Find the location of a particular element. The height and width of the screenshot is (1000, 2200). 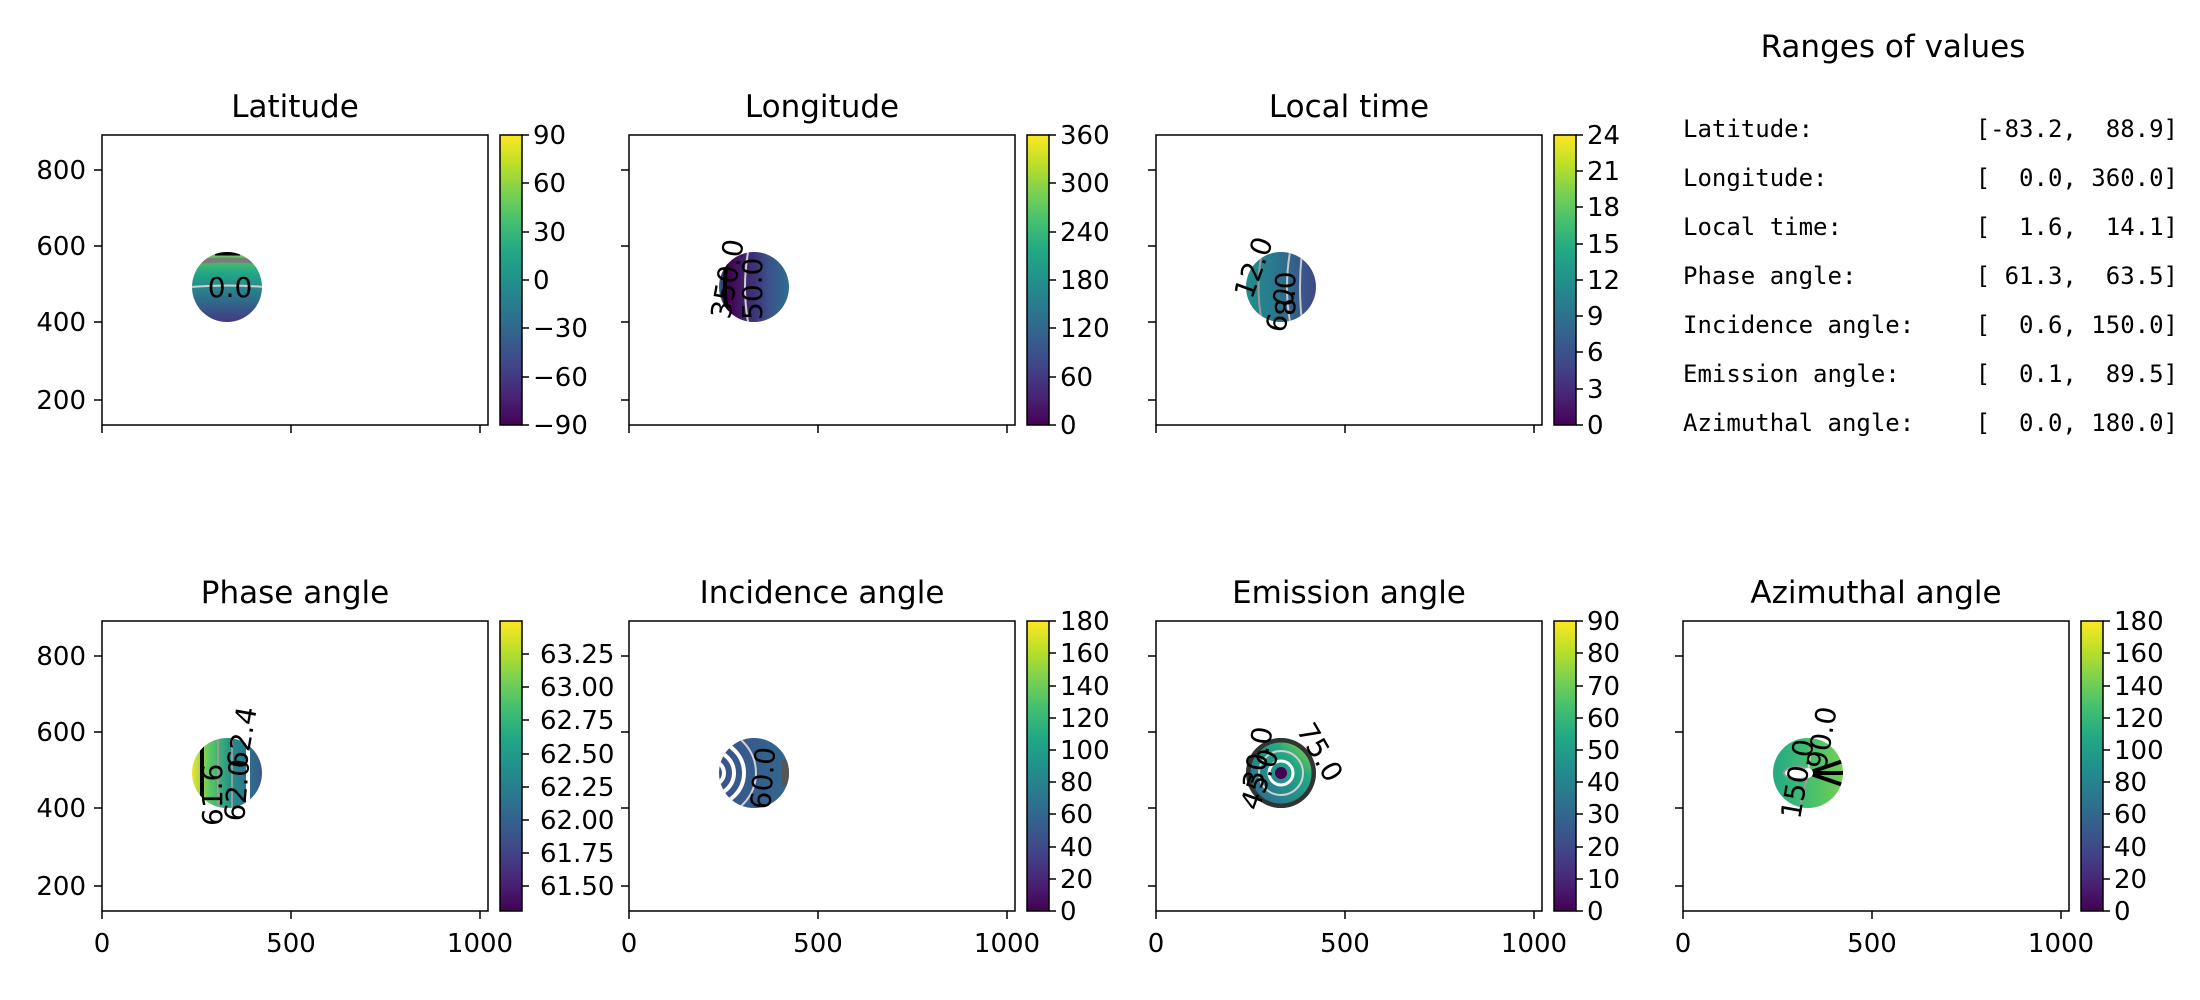

cb-tick-label: 63.00 is located at coordinates (577, 688).